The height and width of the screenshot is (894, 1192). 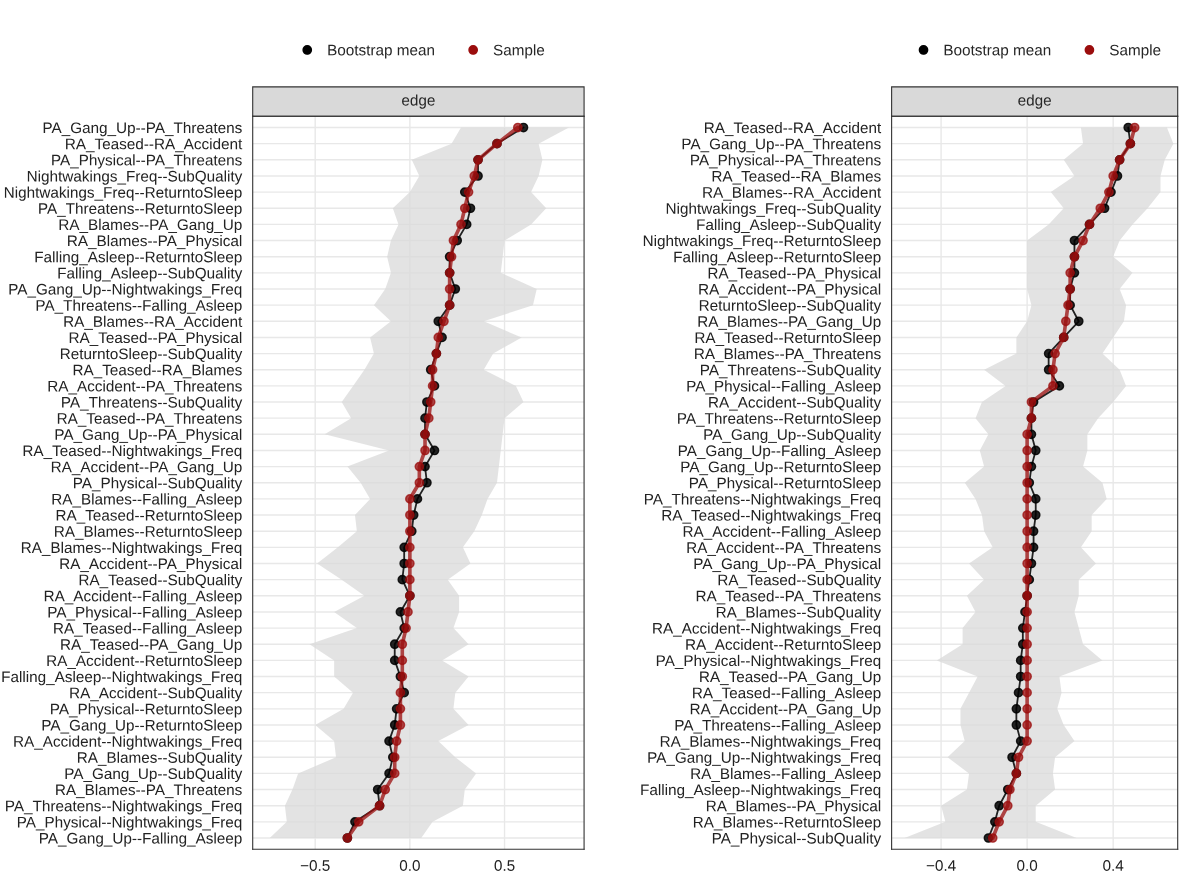 I want to click on x-tick-label: 0.5, so click(x=504, y=865).